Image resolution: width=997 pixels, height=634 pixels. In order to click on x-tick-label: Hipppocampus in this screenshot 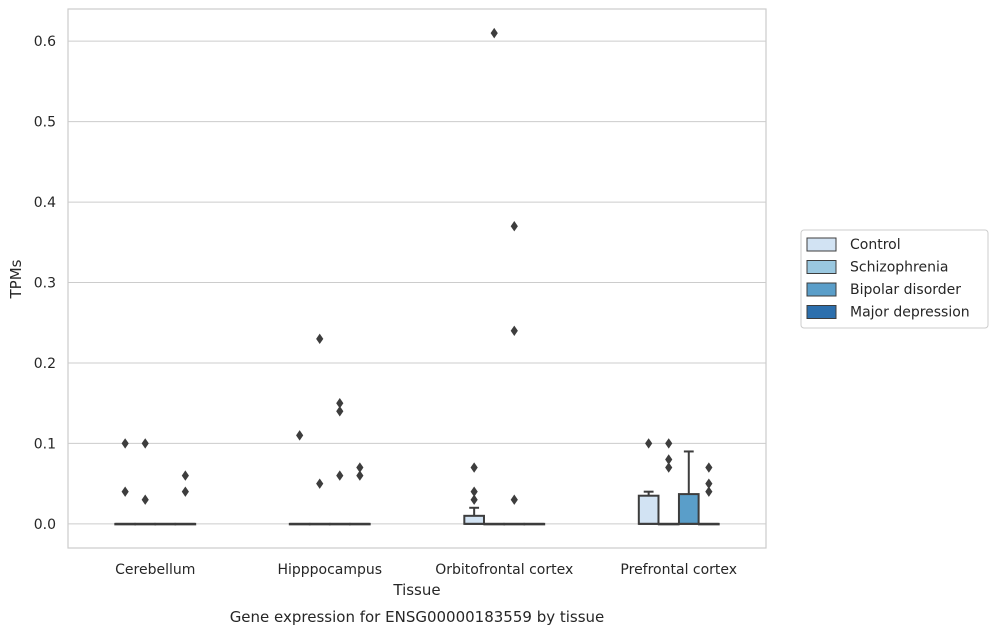, I will do `click(329, 570)`.